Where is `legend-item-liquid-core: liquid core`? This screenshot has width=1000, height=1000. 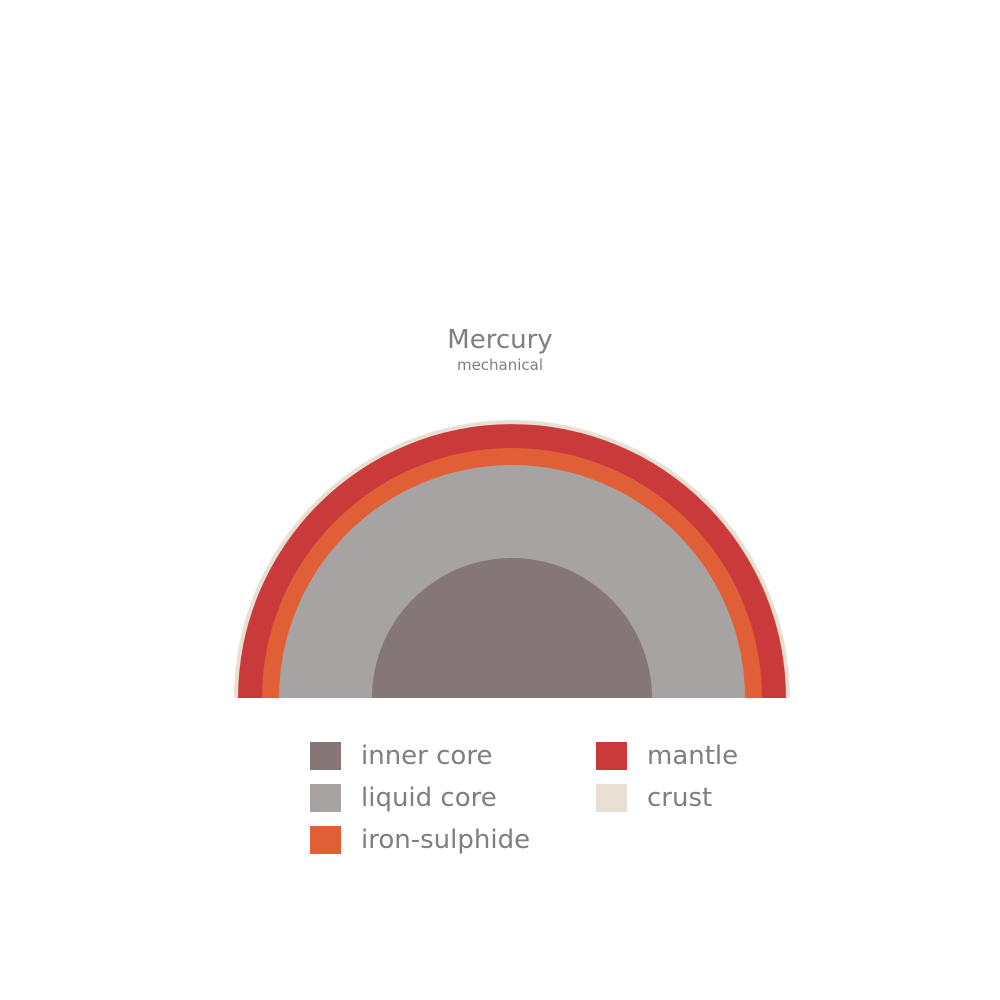
legend-item-liquid-core: liquid core is located at coordinates (403, 798).